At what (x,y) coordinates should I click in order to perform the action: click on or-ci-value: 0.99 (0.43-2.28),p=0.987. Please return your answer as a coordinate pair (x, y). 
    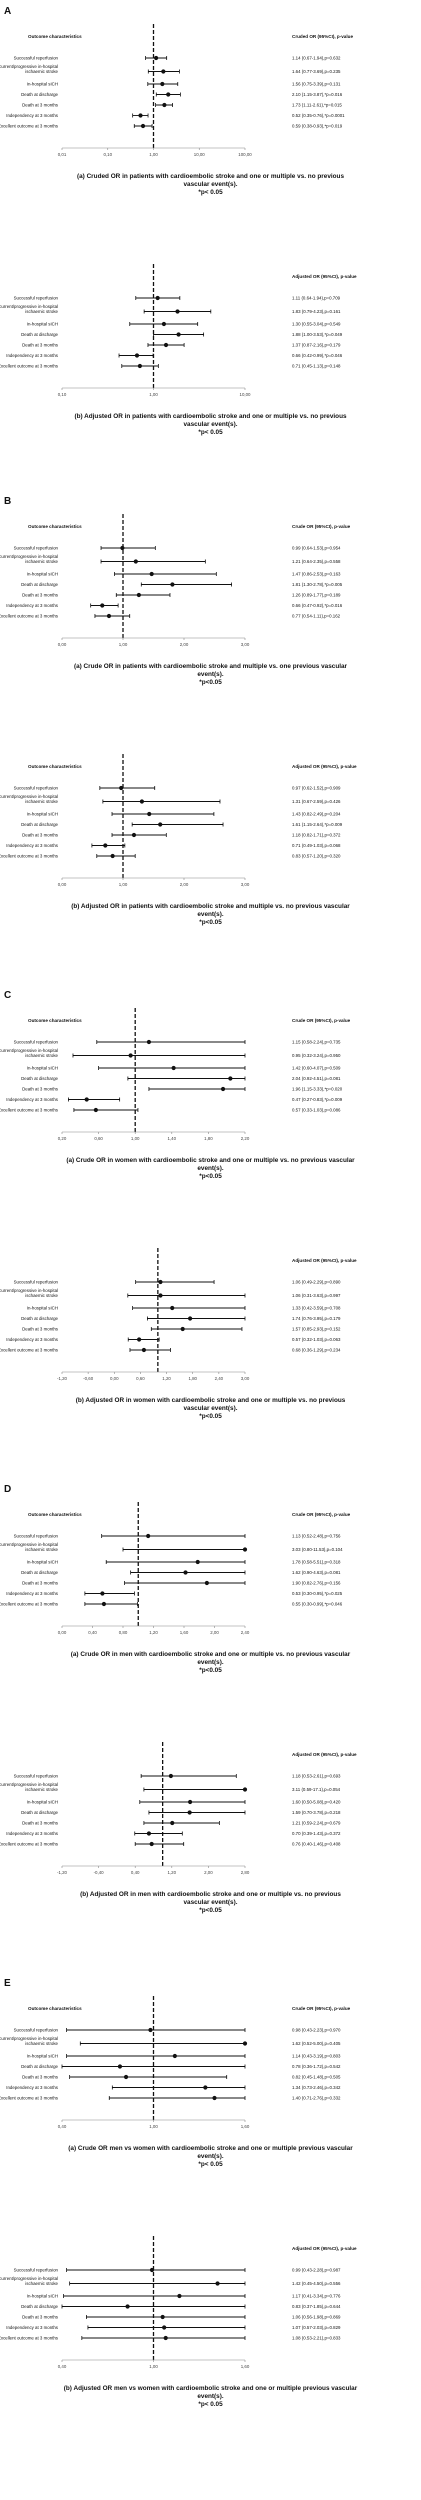
    Looking at the image, I should click on (316, 2270).